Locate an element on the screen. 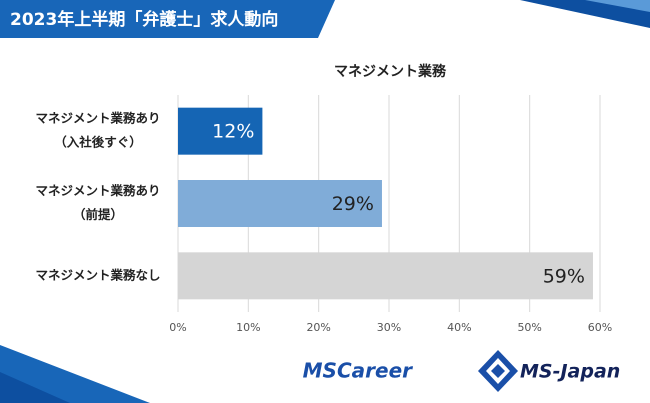 Image resolution: width=650 pixels, height=403 pixels. chart-title: マネジメント業務 is located at coordinates (390, 71).